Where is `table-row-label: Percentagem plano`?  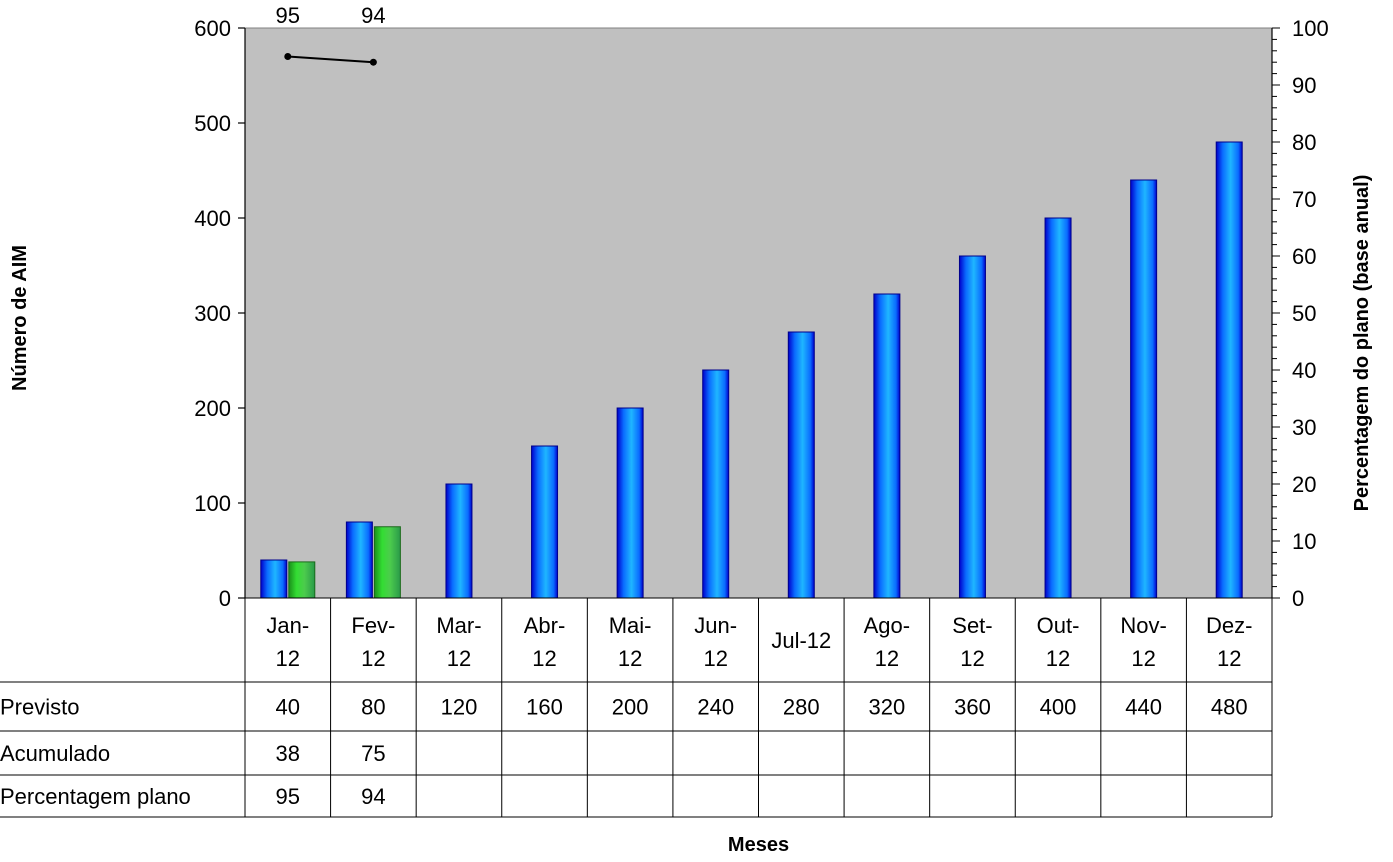 table-row-label: Percentagem plano is located at coordinates (95, 796).